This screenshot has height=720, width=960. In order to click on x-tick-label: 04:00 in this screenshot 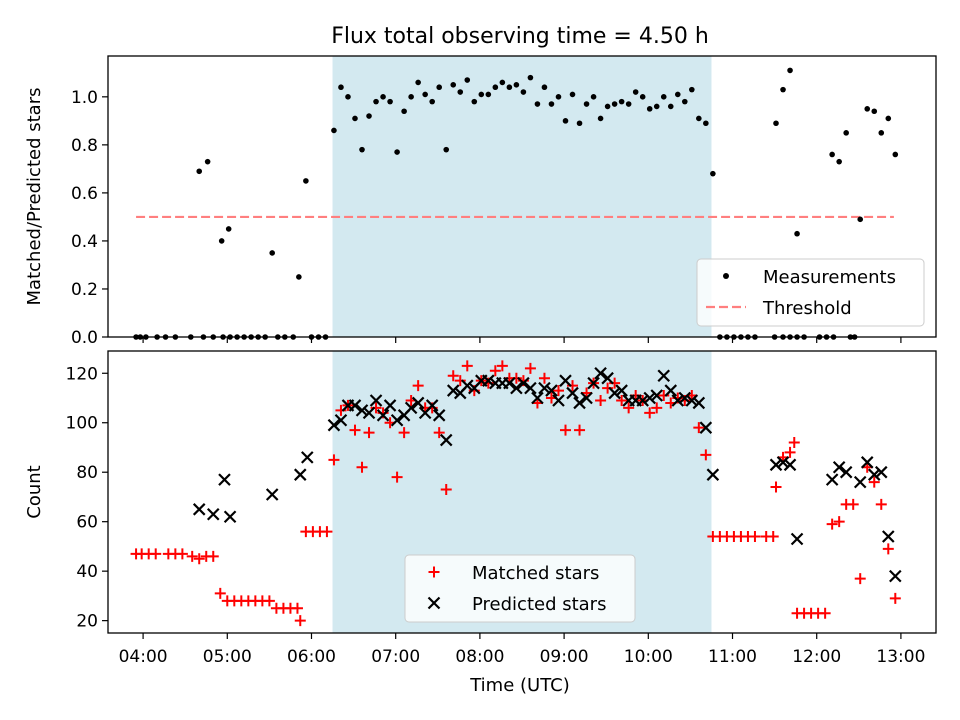, I will do `click(143, 657)`.